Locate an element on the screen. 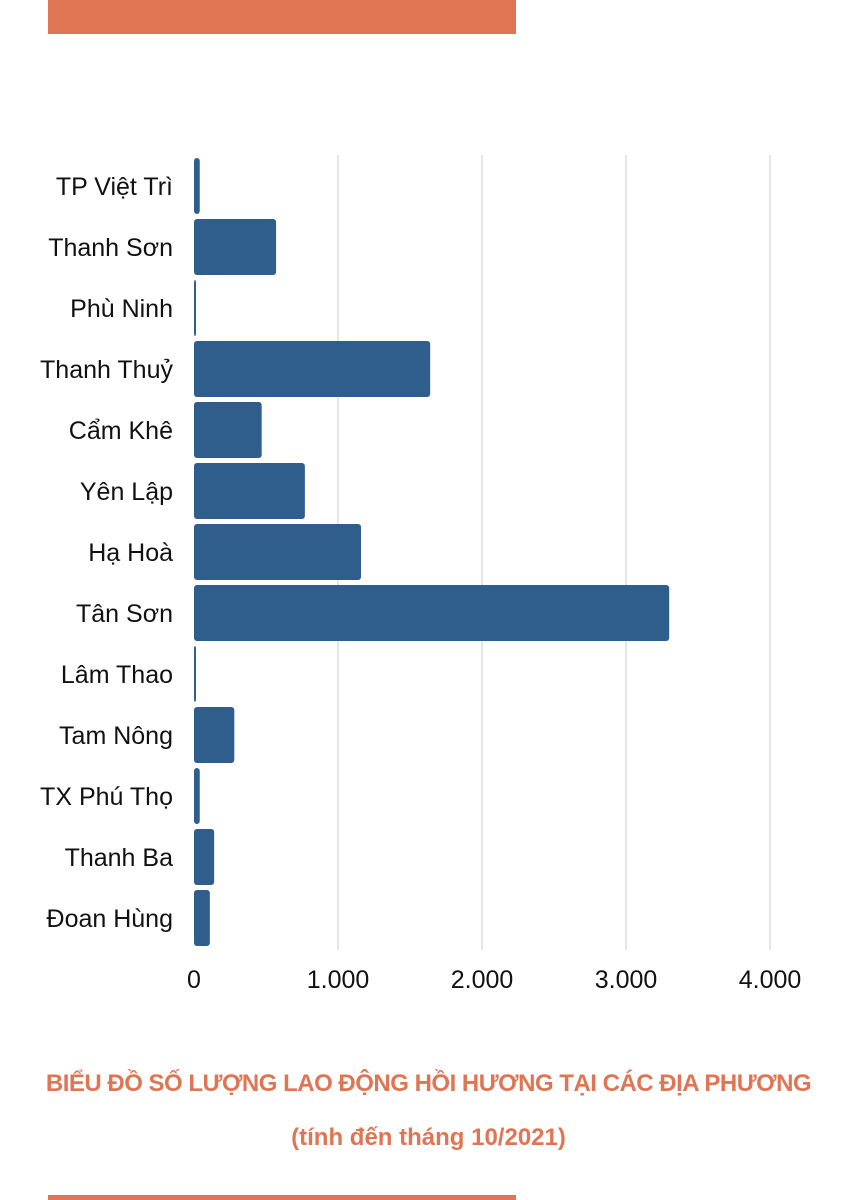  category-label: Thanh Ba is located at coordinates (119, 858).